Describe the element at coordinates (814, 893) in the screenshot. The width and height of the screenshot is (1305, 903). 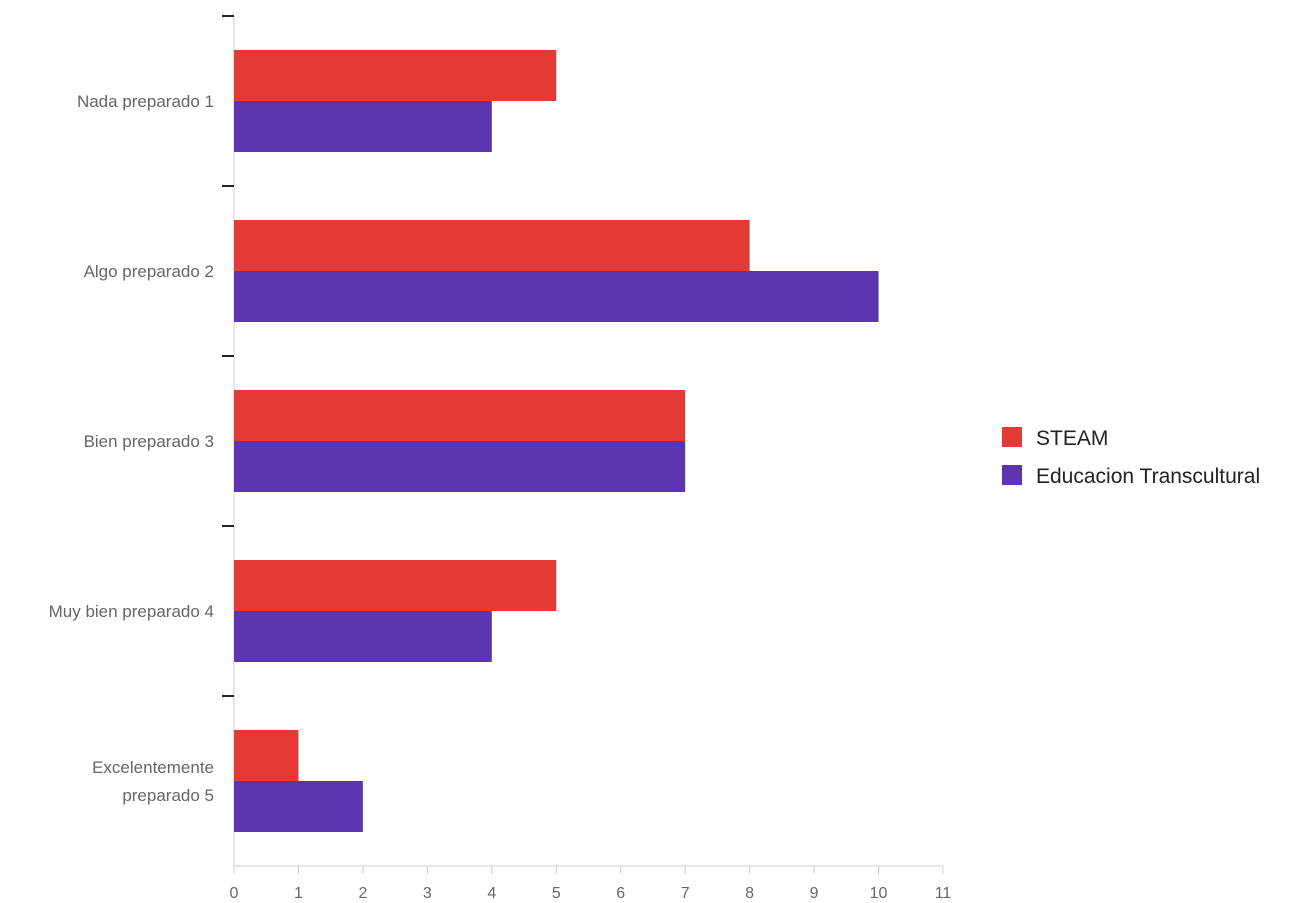
I see `x-tick-label: 9` at that location.